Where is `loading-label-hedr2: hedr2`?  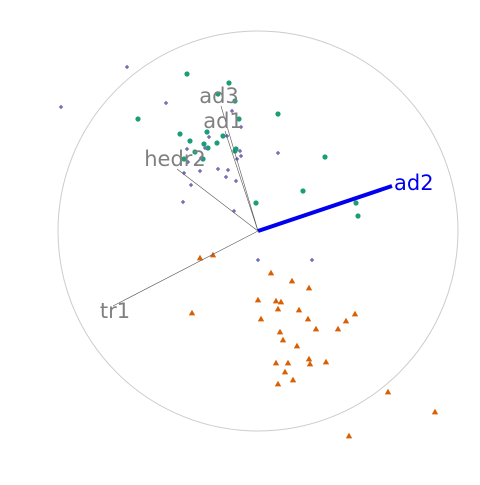 loading-label-hedr2: hedr2 is located at coordinates (175, 159).